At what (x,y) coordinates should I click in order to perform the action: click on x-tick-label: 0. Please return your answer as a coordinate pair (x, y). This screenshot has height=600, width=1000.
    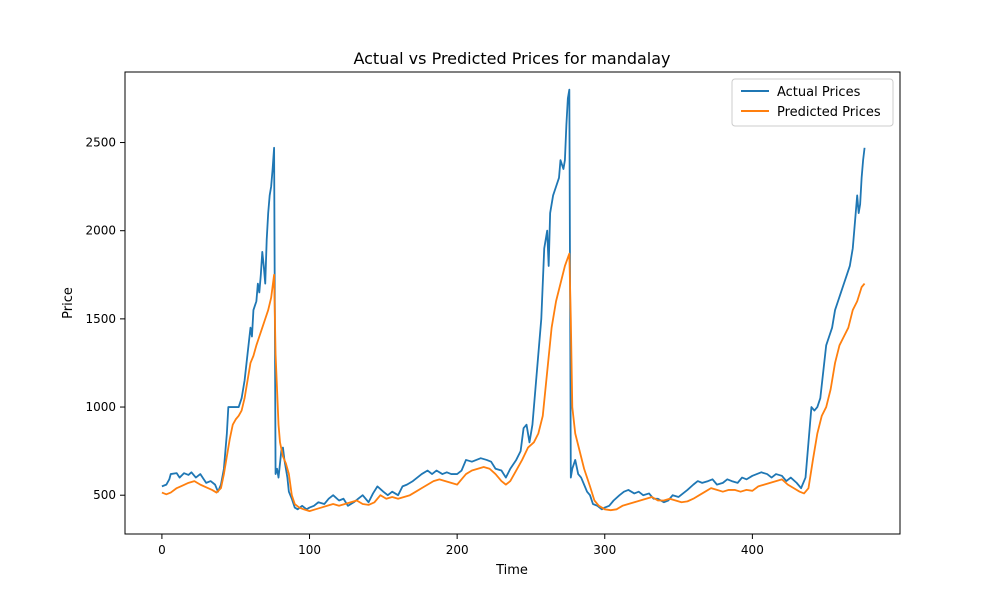
    Looking at the image, I should click on (162, 550).